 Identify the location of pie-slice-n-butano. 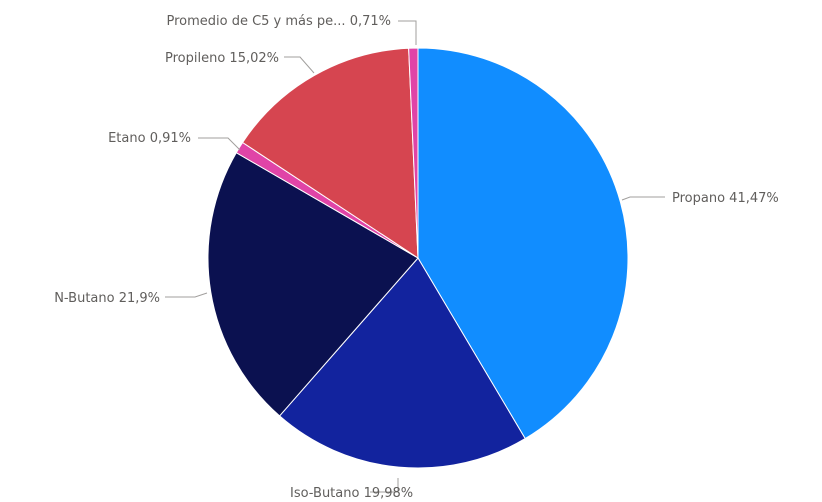
(313, 284).